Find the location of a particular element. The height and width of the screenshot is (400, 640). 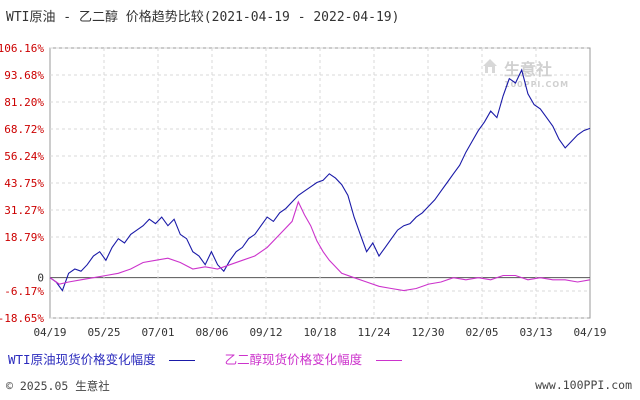

x-tick-label: 03/13 is located at coordinates (535, 332).